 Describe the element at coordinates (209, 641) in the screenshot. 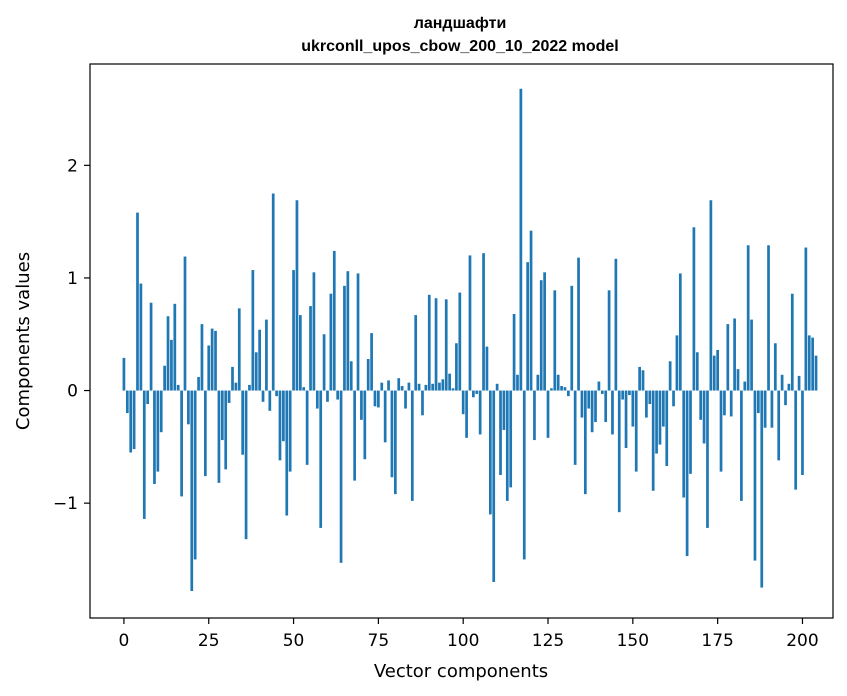

I see `x-tick-label: 25` at that location.